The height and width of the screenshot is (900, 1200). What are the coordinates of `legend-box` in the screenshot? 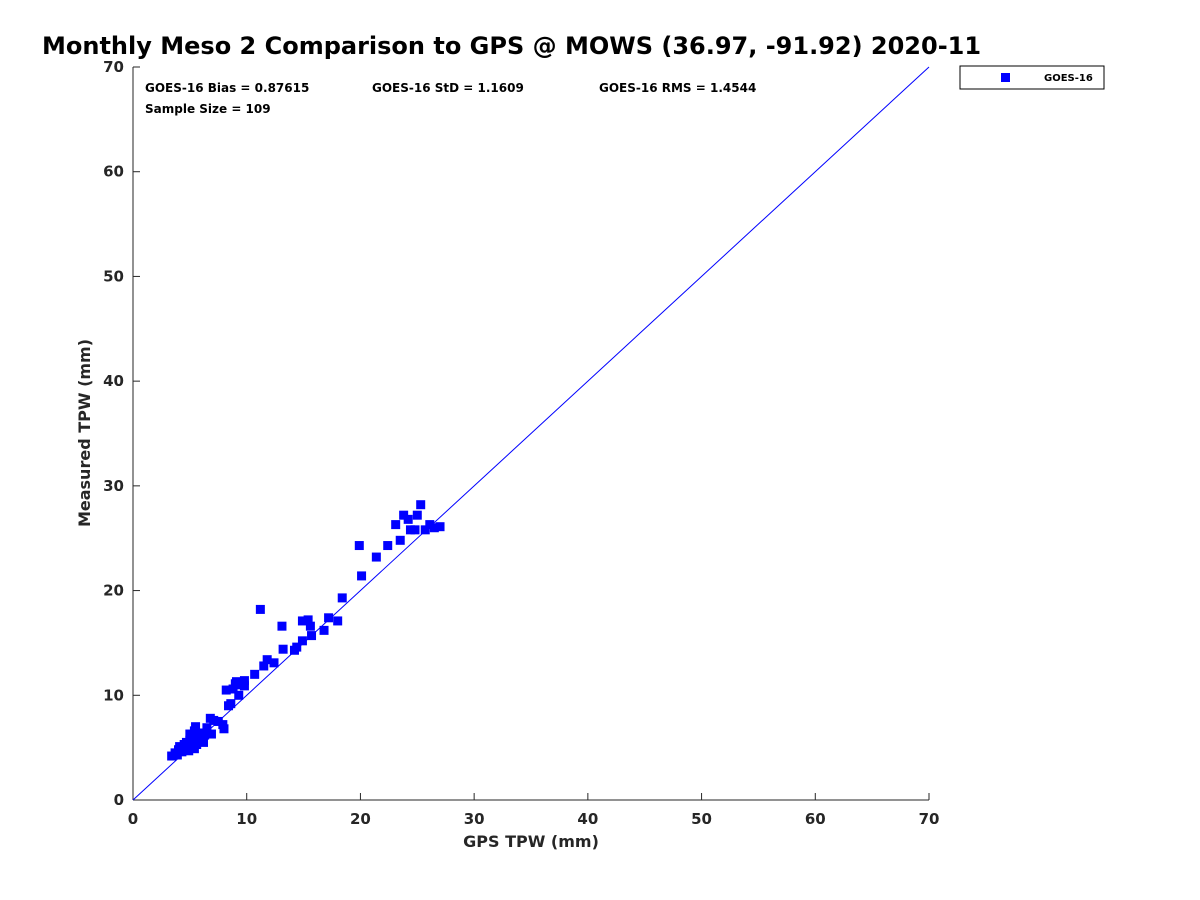 It's located at (1032, 77).